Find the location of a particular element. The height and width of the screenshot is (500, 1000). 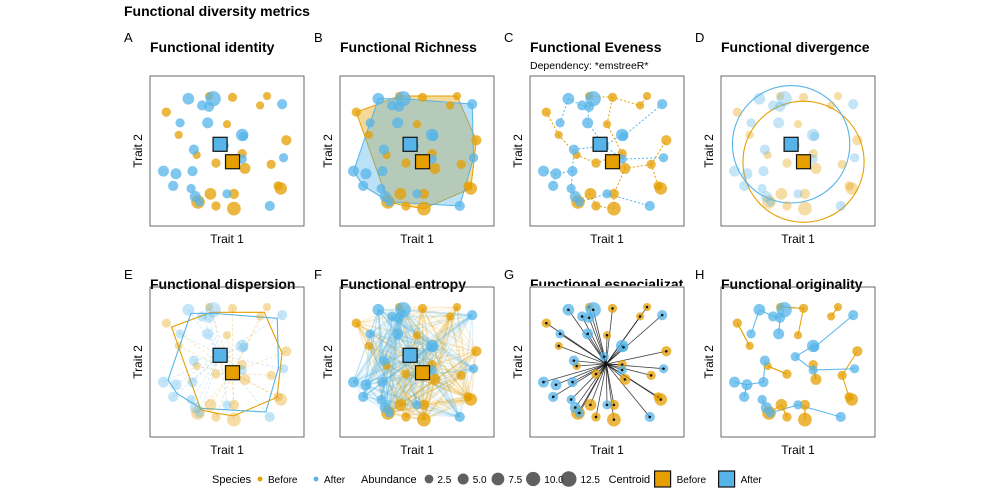

legend-centroid-key is located at coordinates (662, 479).